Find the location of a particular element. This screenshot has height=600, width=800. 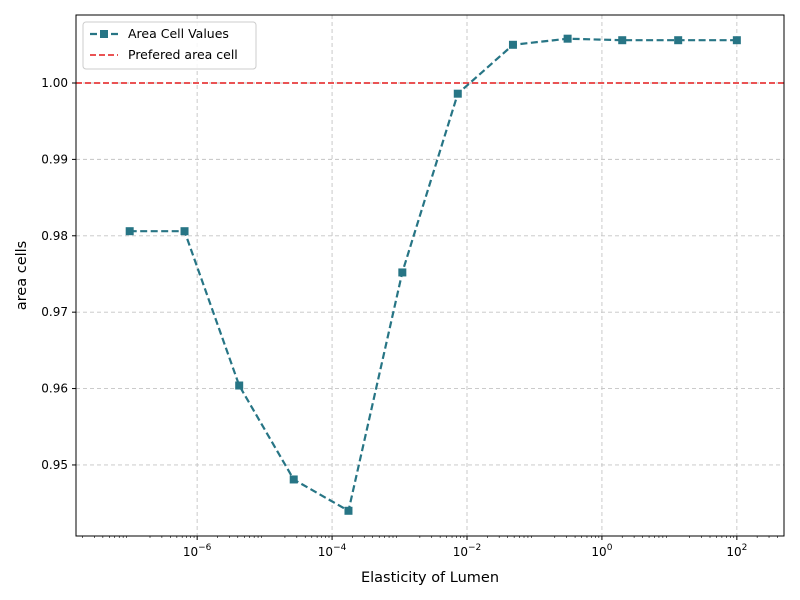

x-tick-label: 10² is located at coordinates (736, 551).